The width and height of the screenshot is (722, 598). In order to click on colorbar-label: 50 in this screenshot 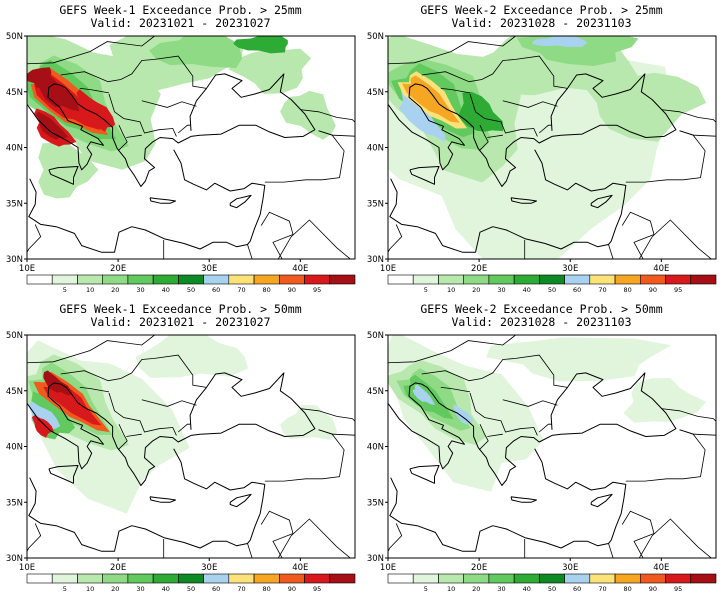, I will do `click(191, 589)`.